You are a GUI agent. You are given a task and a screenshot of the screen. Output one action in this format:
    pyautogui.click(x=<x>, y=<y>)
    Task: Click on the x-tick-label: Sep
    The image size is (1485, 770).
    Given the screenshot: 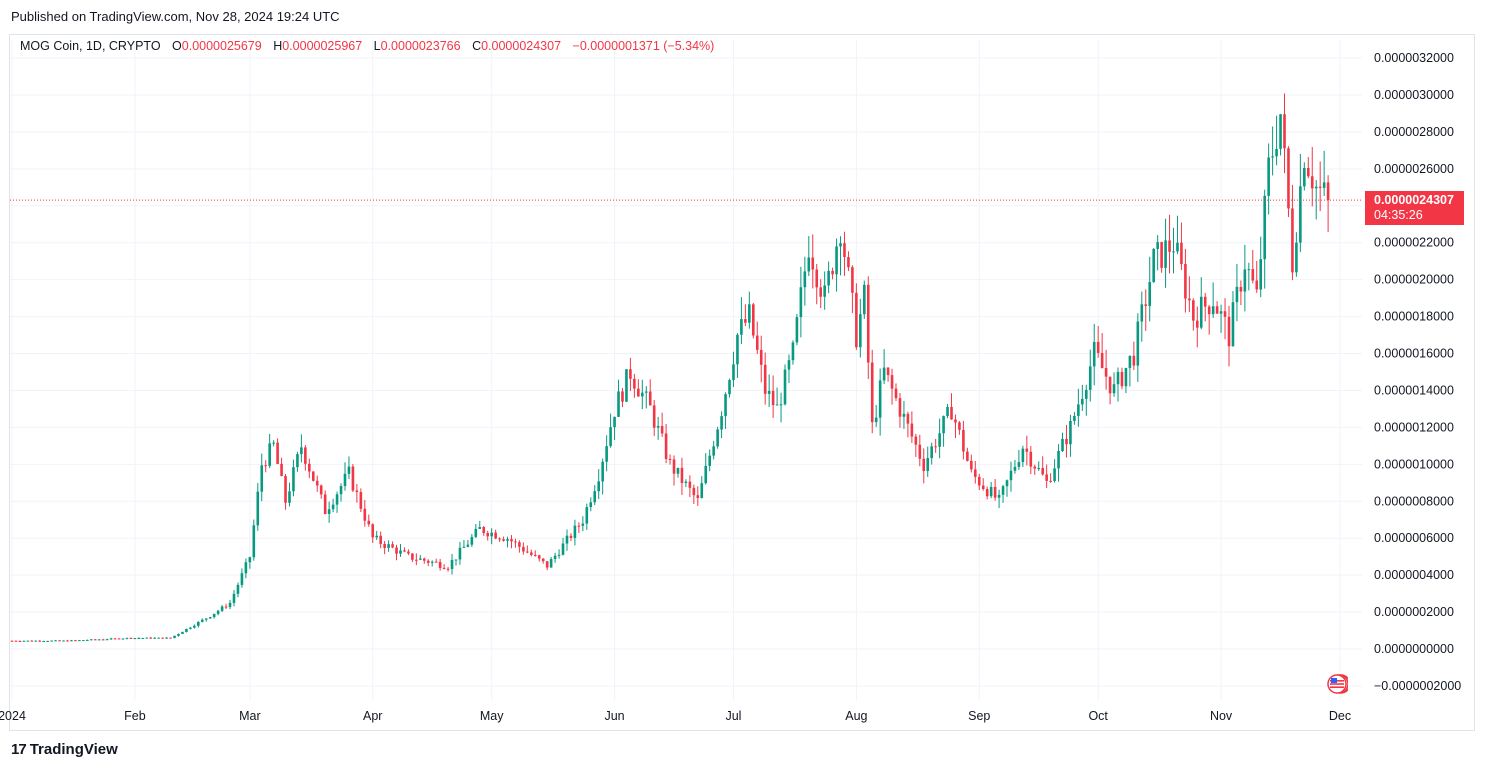 What is the action you would take?
    pyautogui.click(x=979, y=716)
    